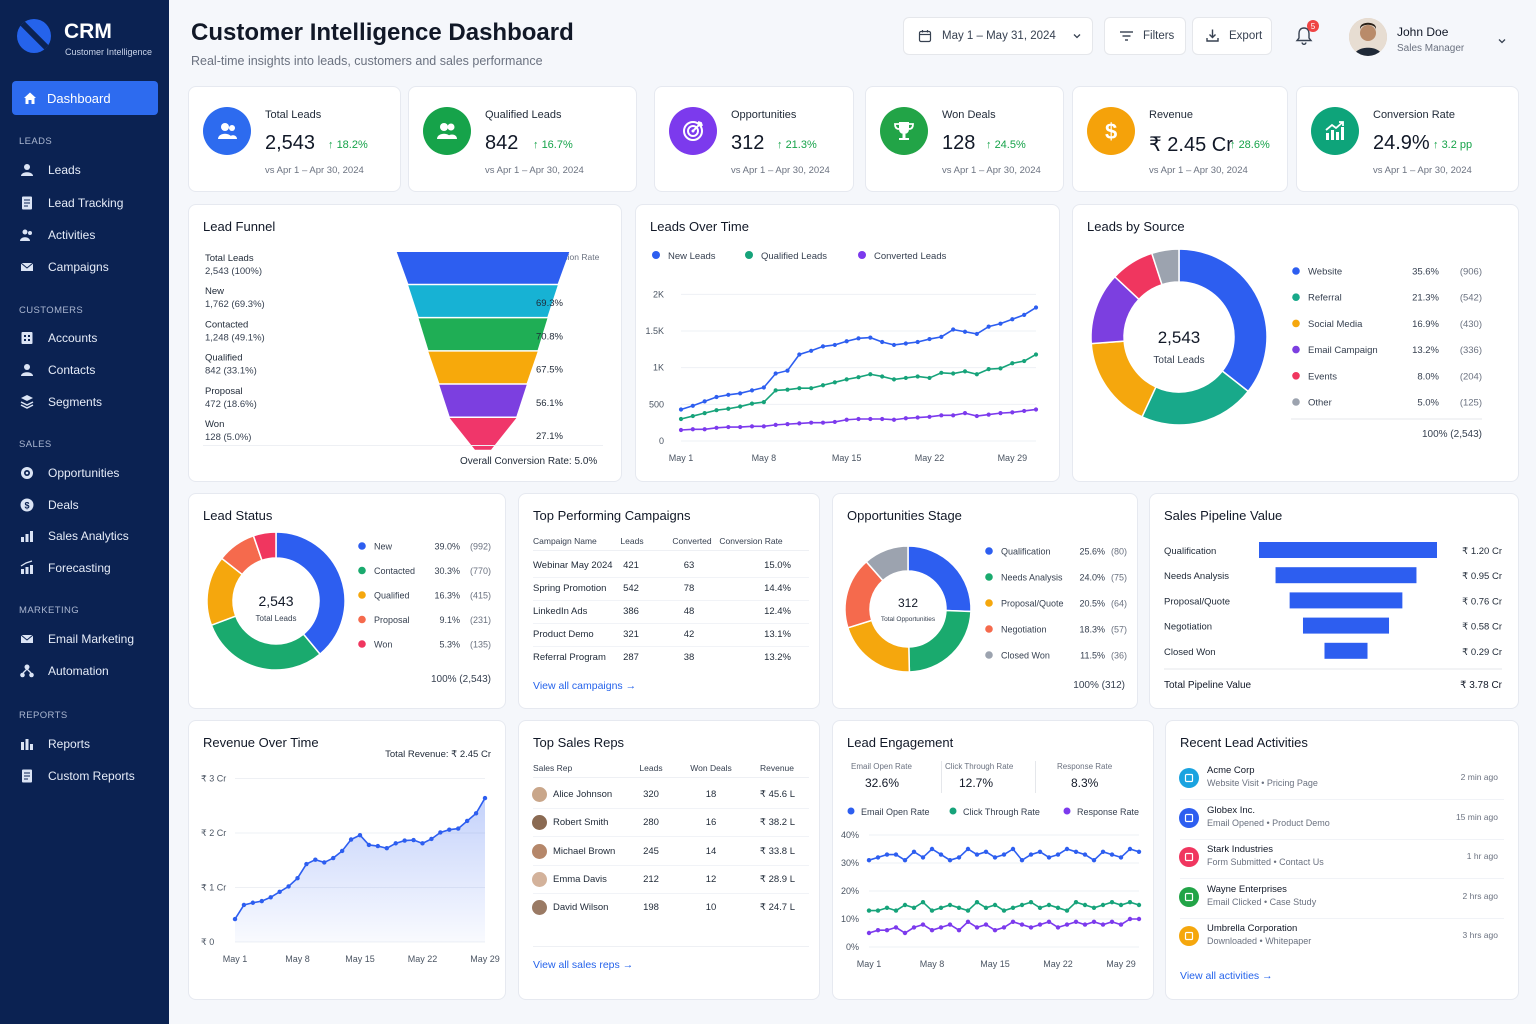 The width and height of the screenshot is (1536, 1024). What do you see at coordinates (89, 203) in the screenshot?
I see `sidebar-item-lead-tracking: Lead Tracking` at bounding box center [89, 203].